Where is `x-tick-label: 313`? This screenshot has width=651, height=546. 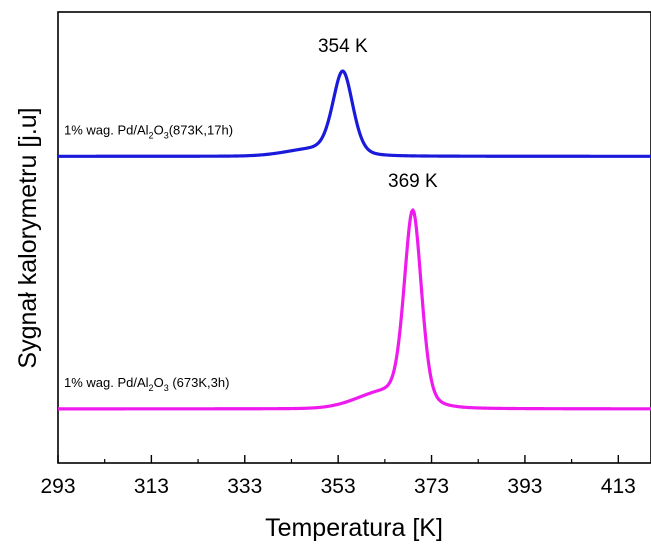 x-tick-label: 313 is located at coordinates (151, 486).